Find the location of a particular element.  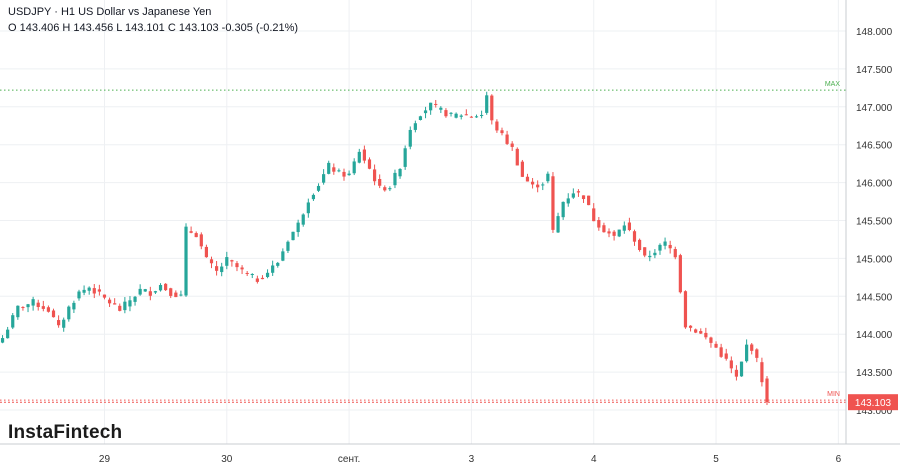

y-tick-label: 147.500 is located at coordinates (874, 70).